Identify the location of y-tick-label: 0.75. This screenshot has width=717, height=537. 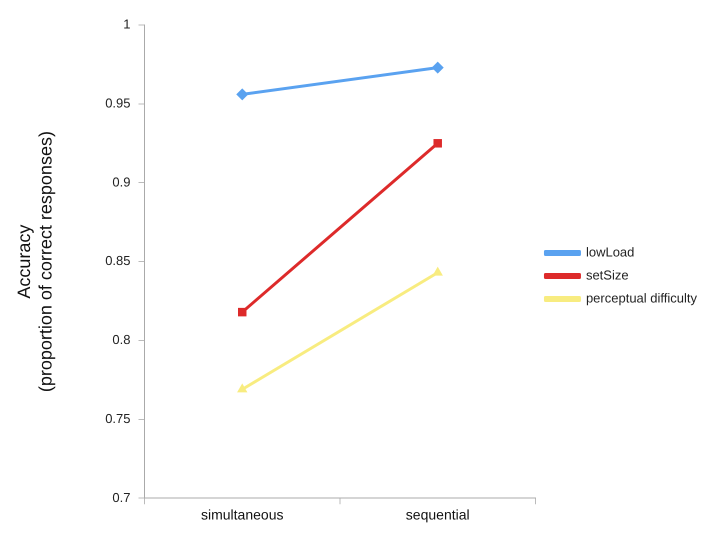
(117, 418).